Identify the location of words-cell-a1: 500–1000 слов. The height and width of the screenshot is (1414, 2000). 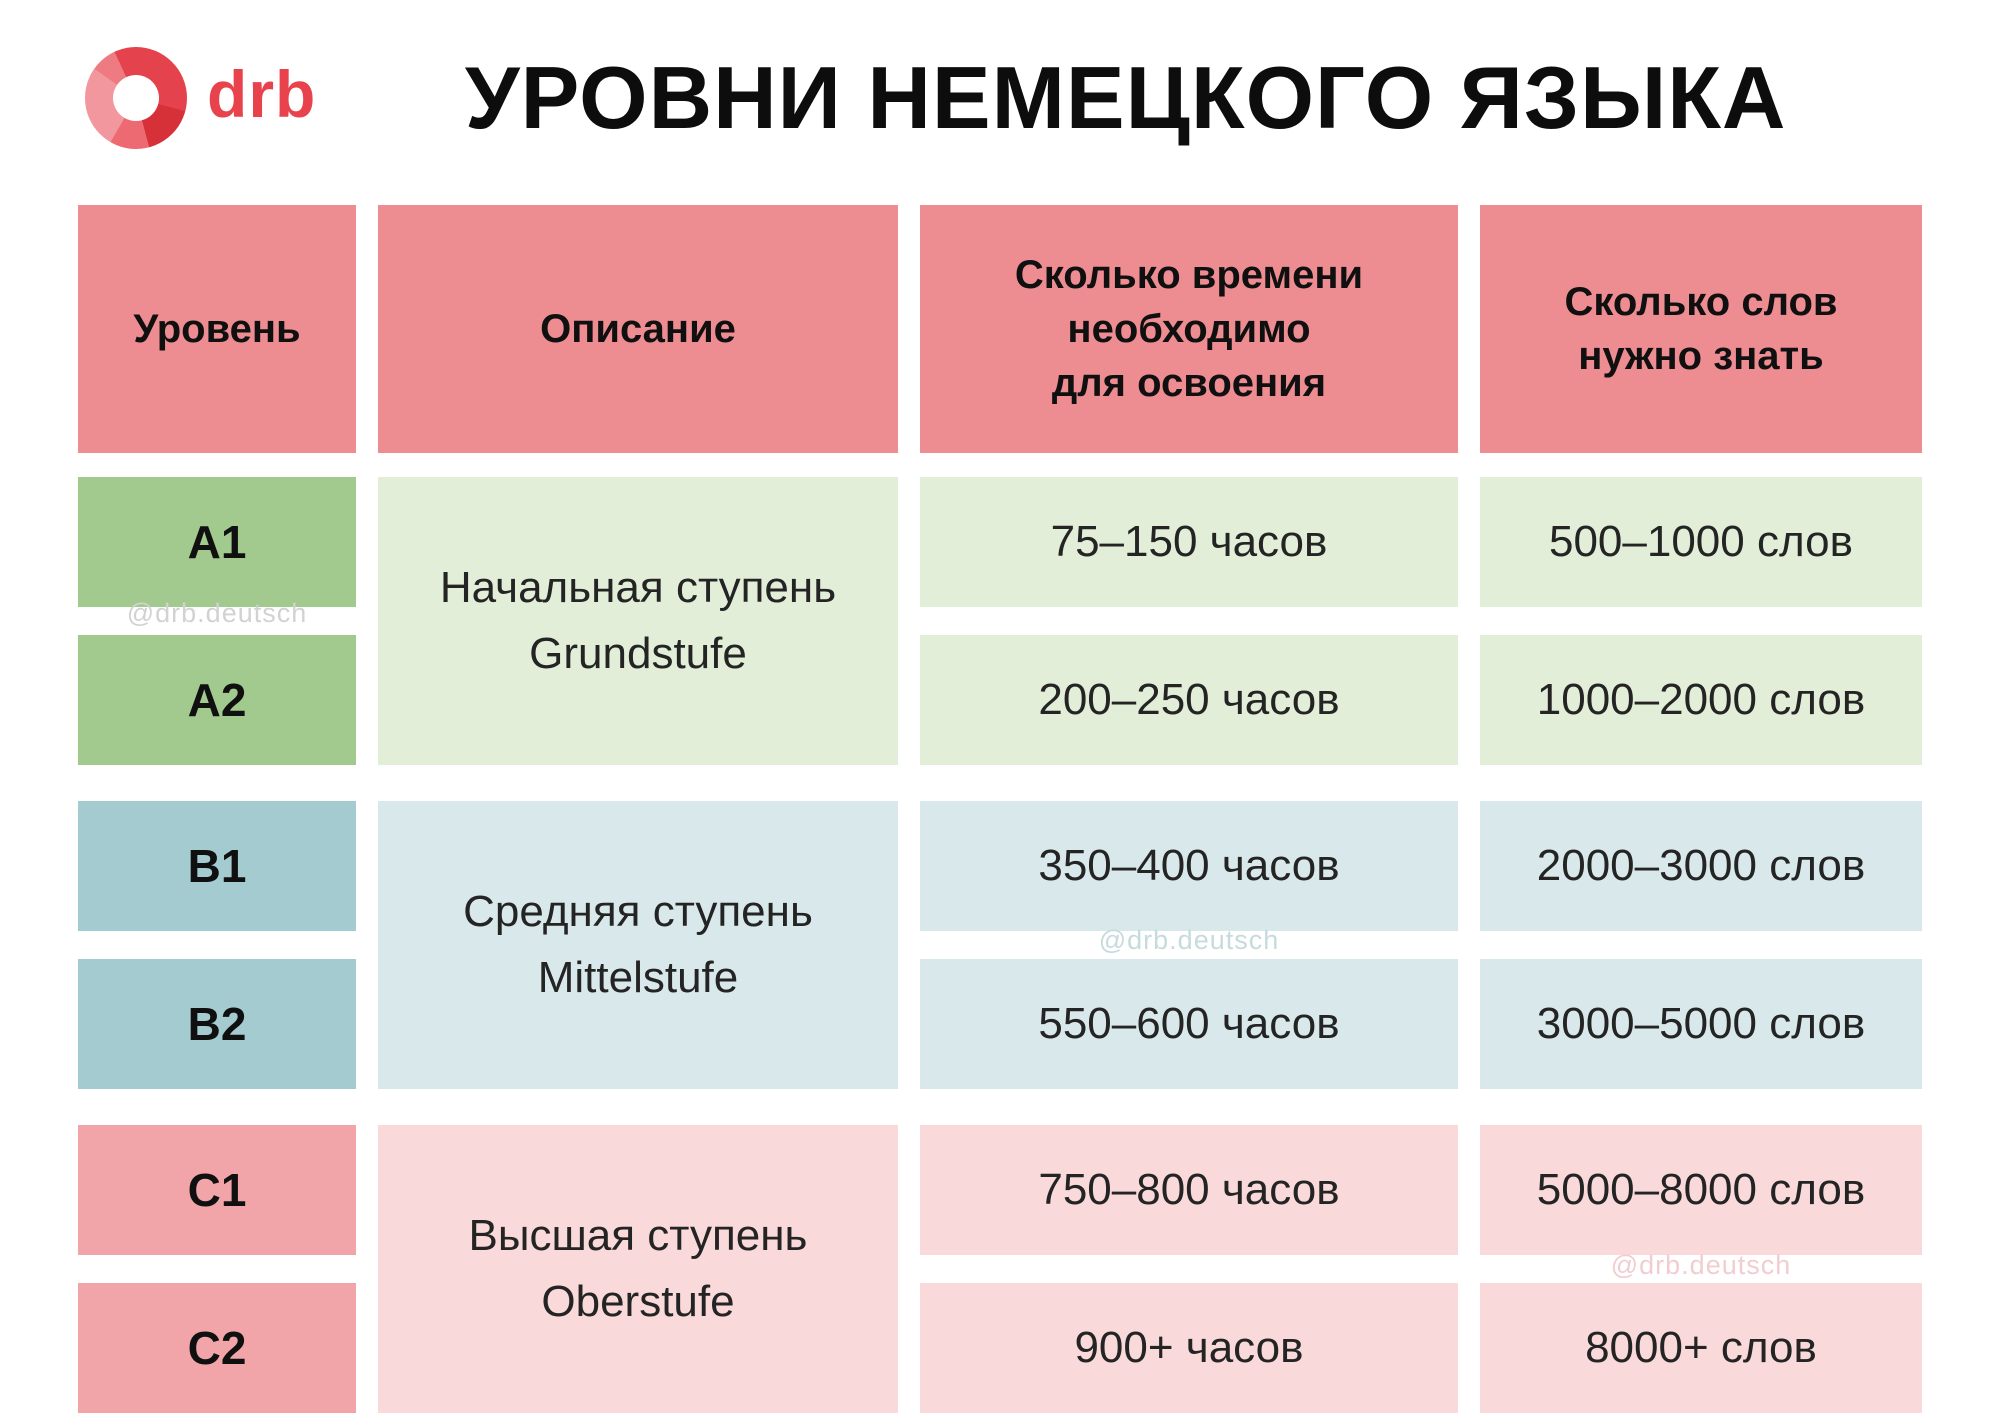
(1701, 542).